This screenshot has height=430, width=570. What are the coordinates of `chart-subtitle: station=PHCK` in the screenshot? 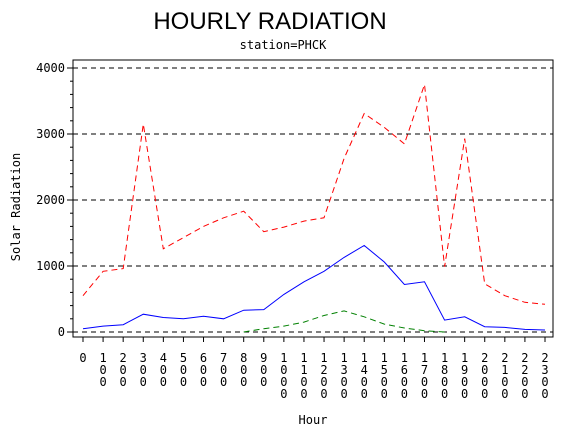 It's located at (283, 45).